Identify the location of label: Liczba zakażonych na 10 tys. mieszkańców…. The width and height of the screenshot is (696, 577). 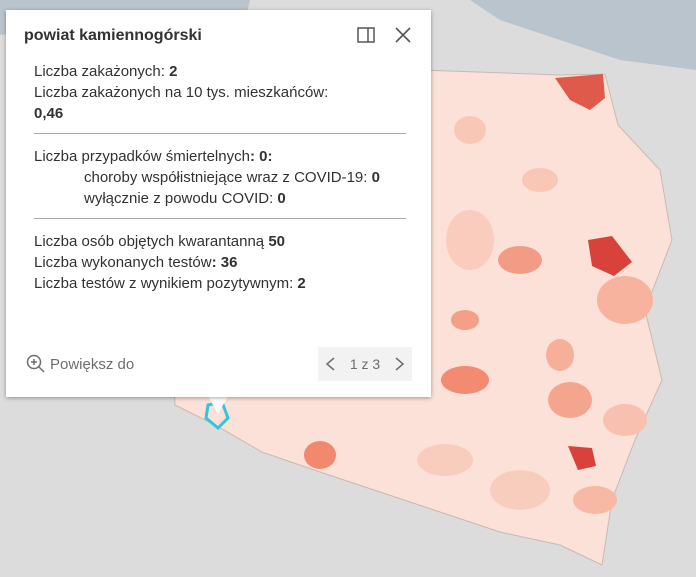
(181, 92).